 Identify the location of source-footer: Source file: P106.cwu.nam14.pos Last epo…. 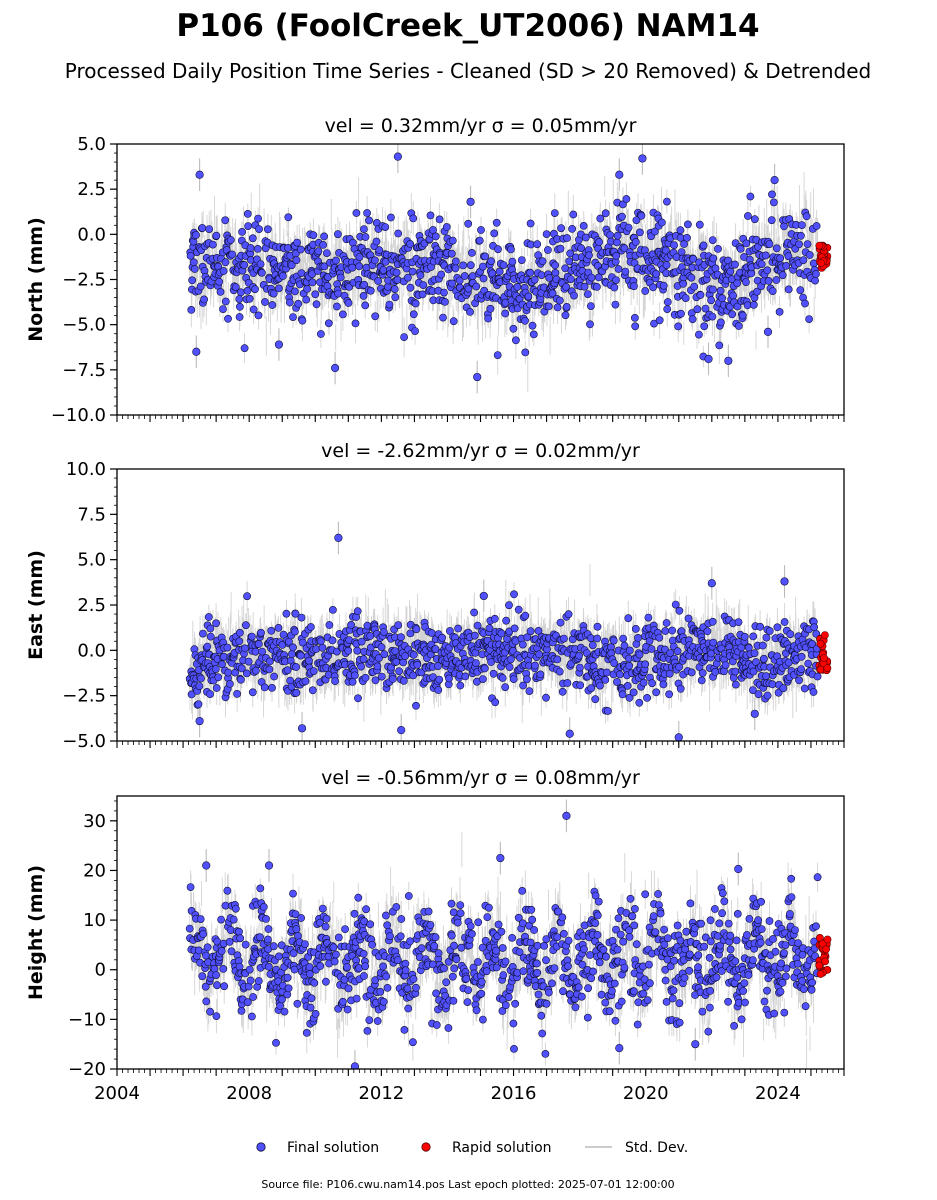
(467, 1184).